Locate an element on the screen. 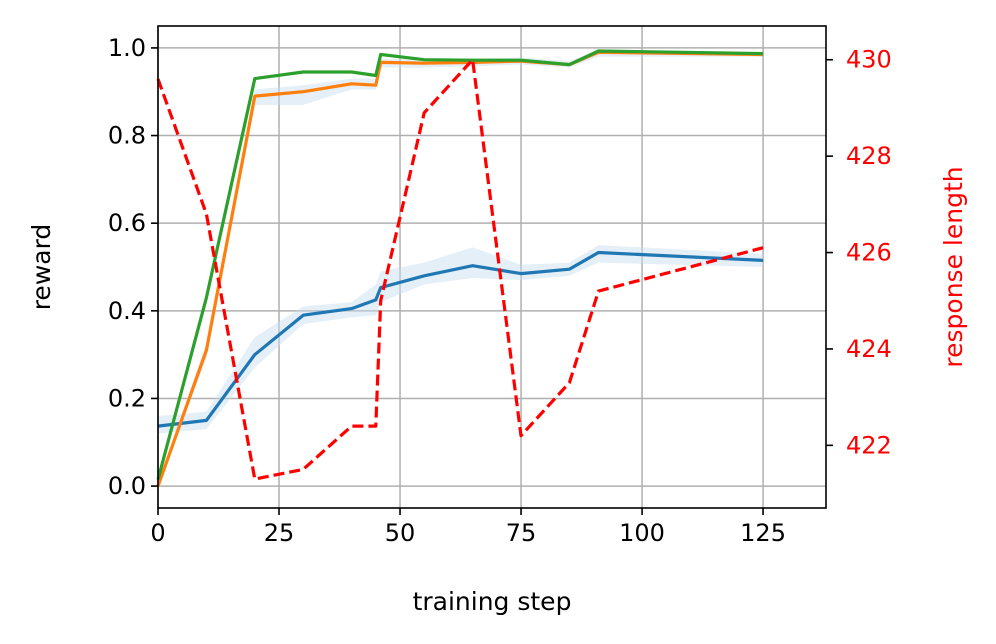 The image size is (996, 644). right-y-axis-label: response length is located at coordinates (953, 266).